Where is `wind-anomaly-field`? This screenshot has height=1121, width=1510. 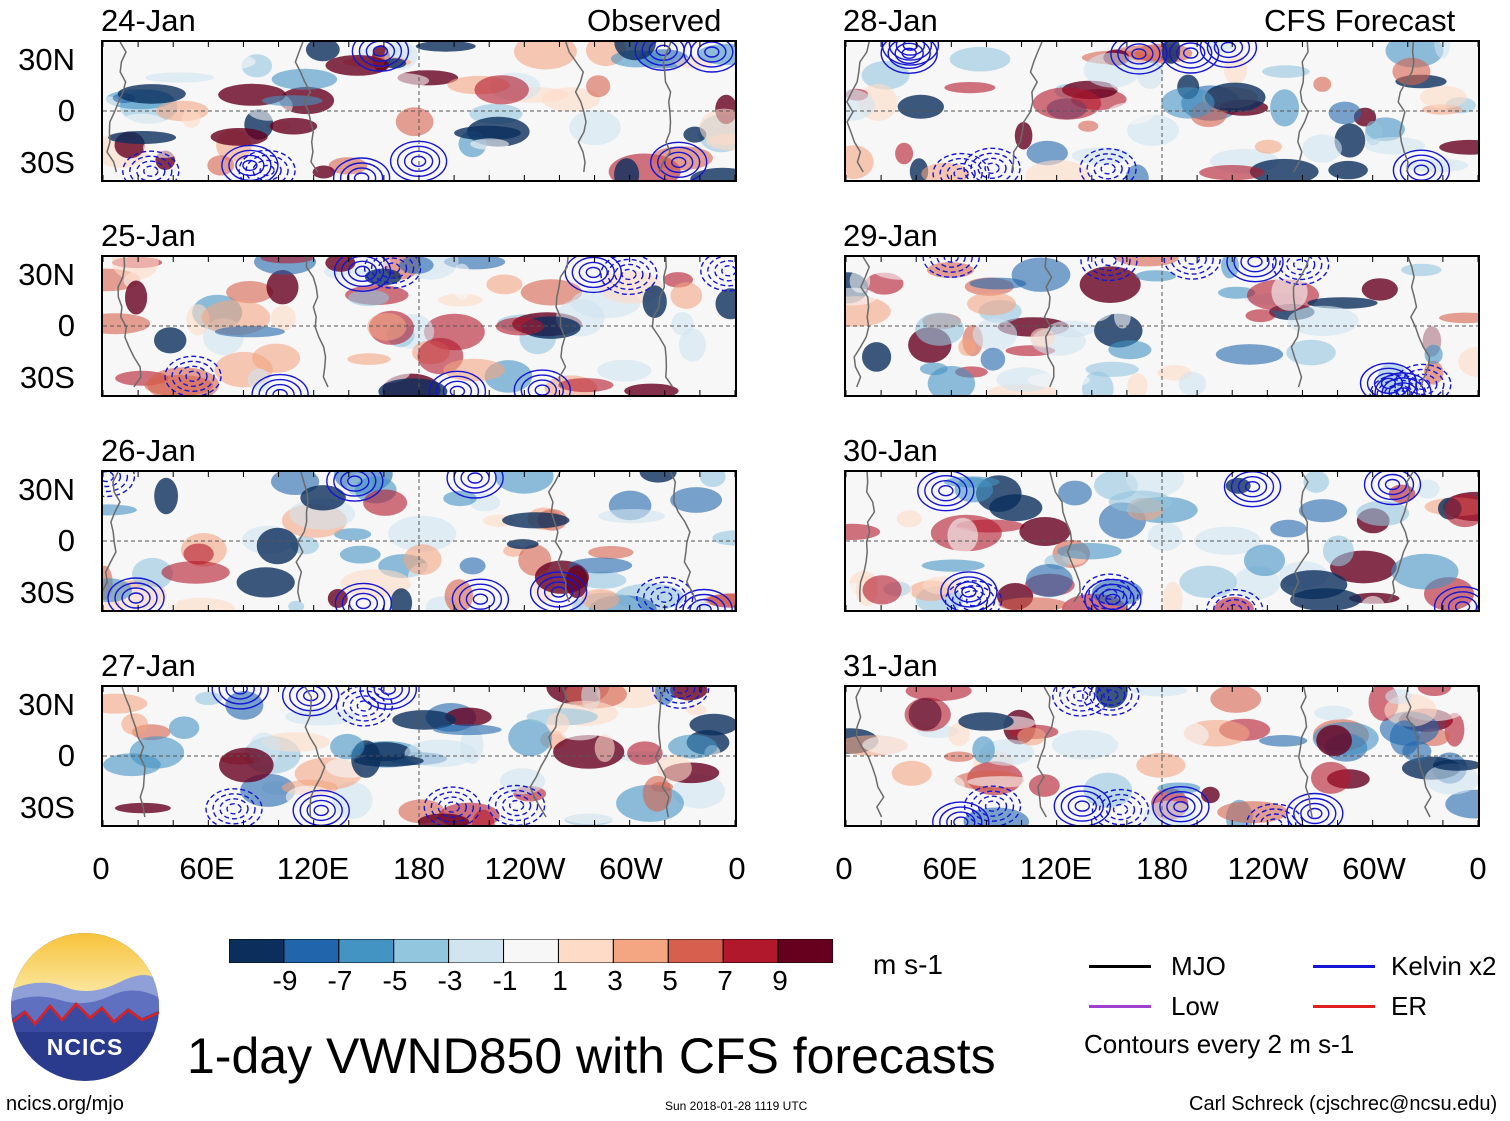 wind-anomaly-field is located at coordinates (419, 326).